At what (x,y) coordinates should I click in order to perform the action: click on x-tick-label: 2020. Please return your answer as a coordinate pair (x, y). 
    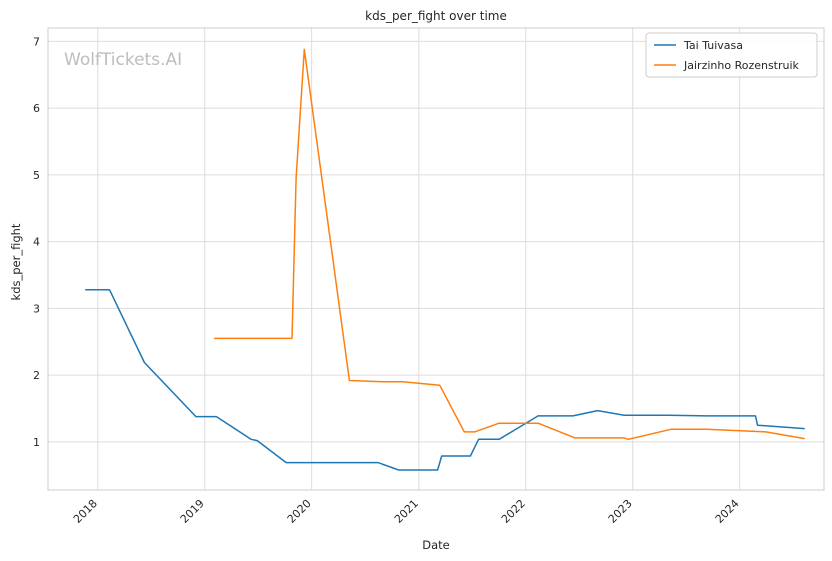
    Looking at the image, I should click on (299, 511).